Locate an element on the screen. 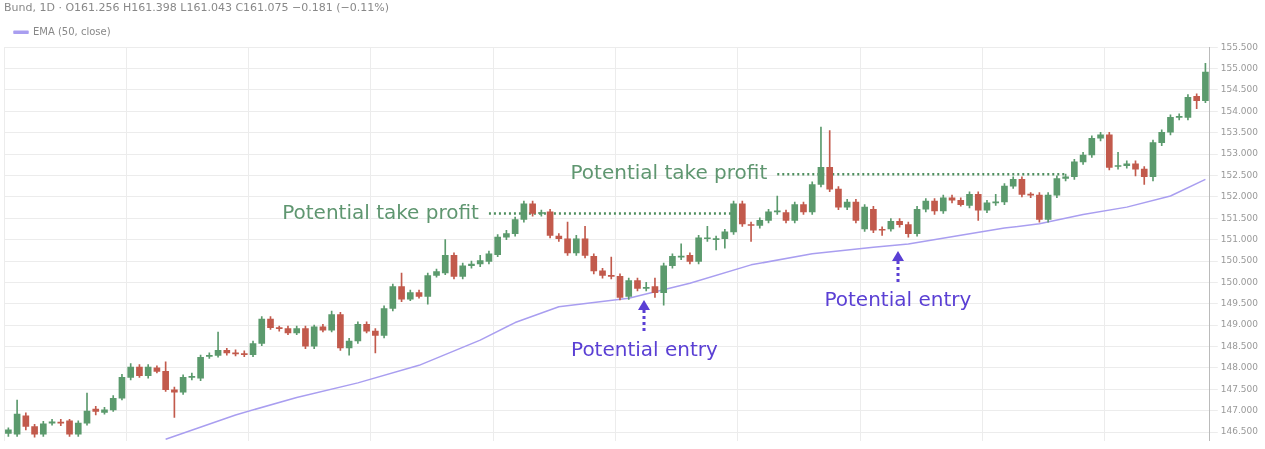 The width and height of the screenshot is (1265, 449). y-tick-label: 146.500 is located at coordinates (1239, 431).